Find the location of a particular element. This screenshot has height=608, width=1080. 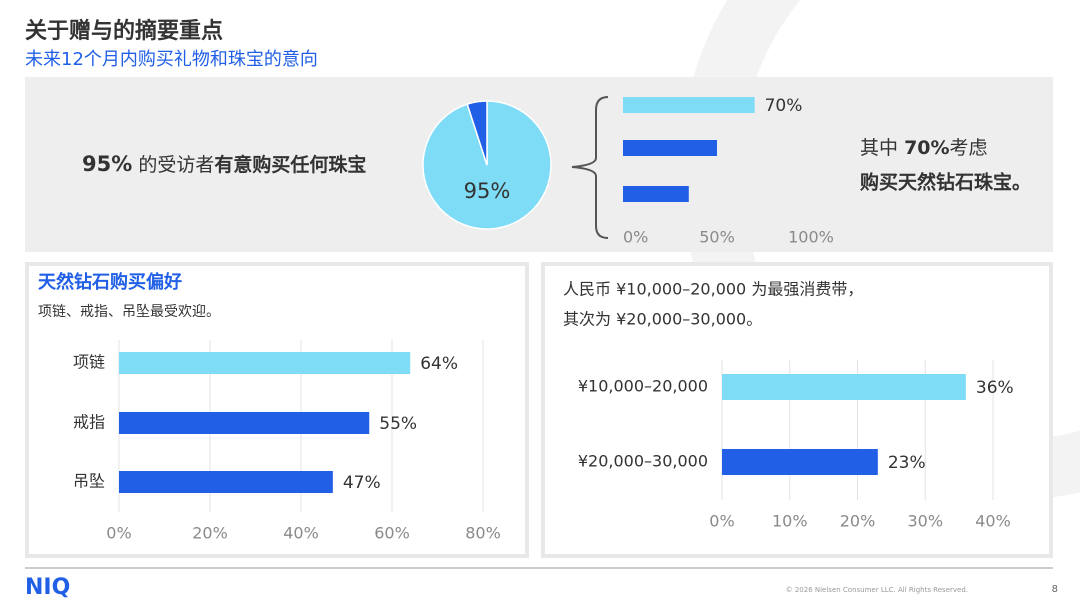

slide-title: 关于赠与的摘要重点 is located at coordinates (124, 31).